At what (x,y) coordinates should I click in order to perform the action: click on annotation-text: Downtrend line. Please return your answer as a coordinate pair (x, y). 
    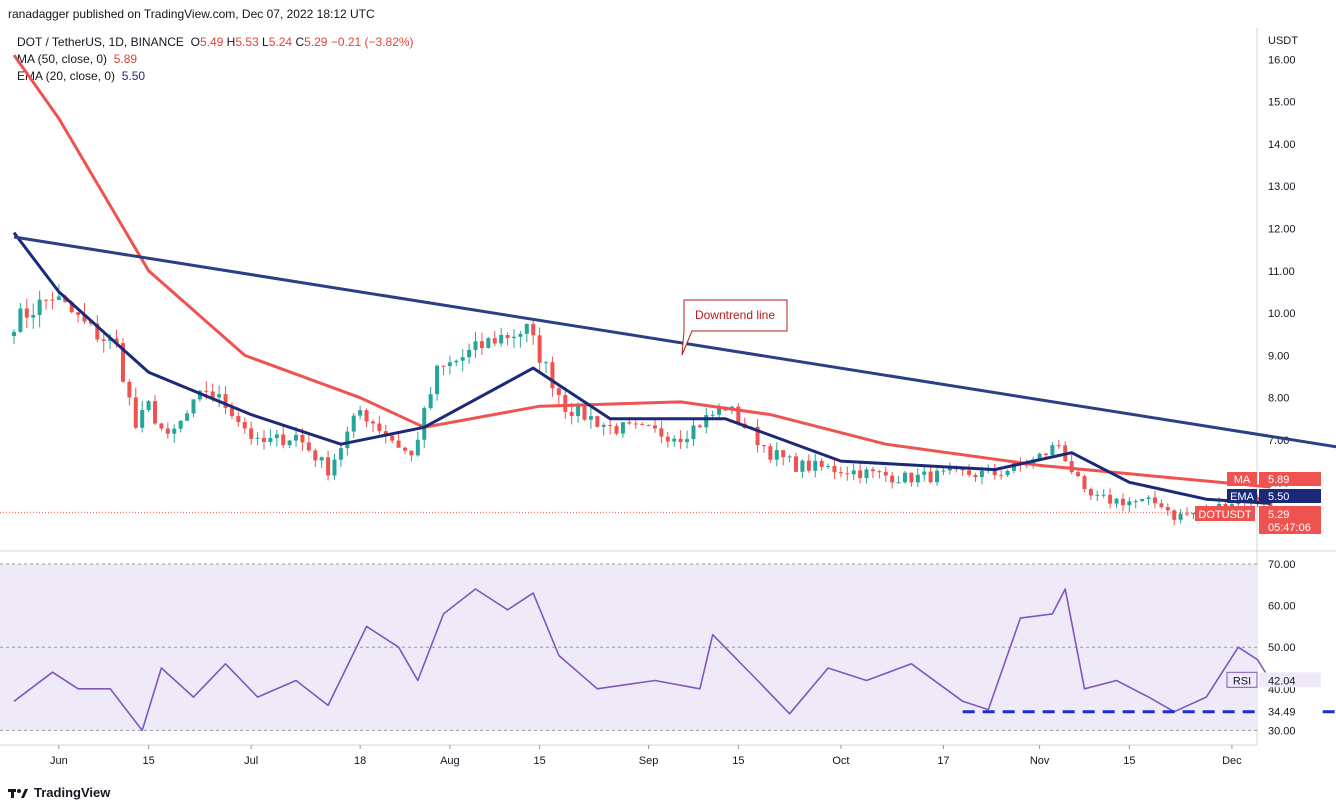
    Looking at the image, I should click on (735, 315).